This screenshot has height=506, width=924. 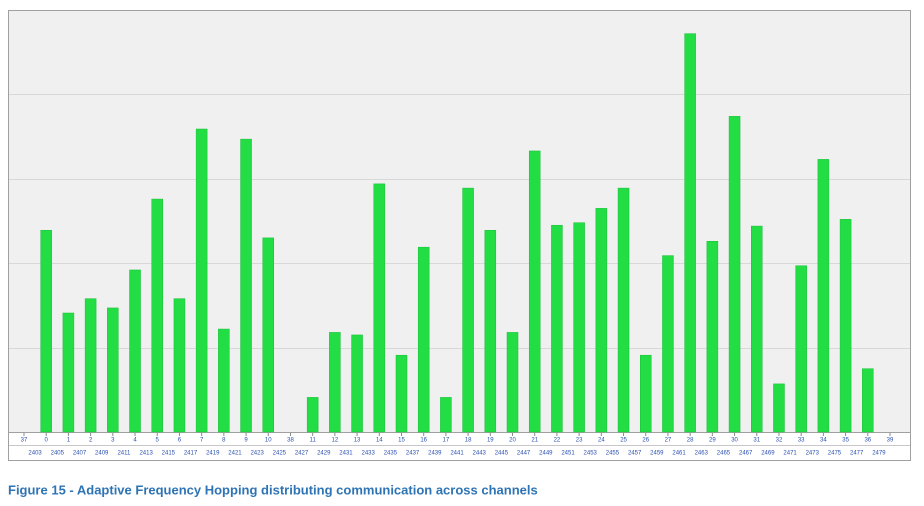 What do you see at coordinates (124, 454) in the screenshot?
I see `frequency-label: 2411` at bounding box center [124, 454].